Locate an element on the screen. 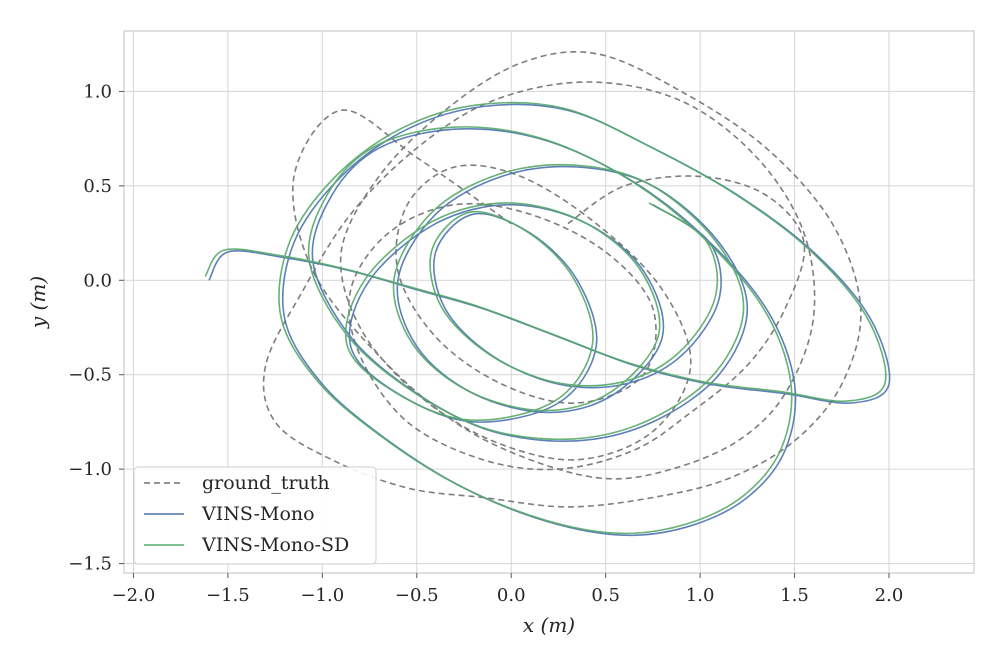 The image size is (1005, 662). x-tick-label: 1.0 is located at coordinates (700, 595).